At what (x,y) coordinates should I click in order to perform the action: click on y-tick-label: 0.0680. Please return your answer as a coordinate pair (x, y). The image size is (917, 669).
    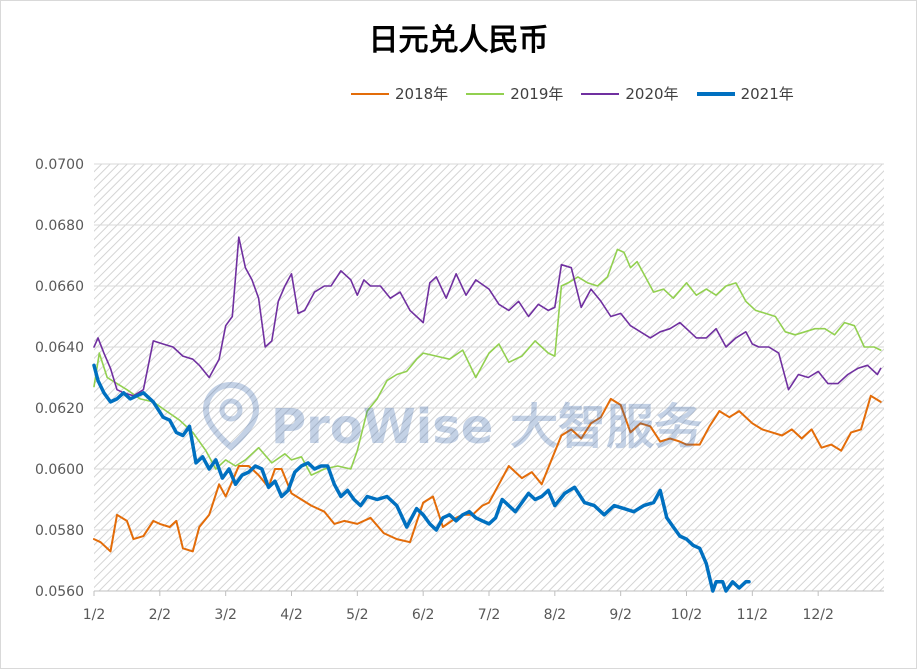
    Looking at the image, I should click on (59, 226).